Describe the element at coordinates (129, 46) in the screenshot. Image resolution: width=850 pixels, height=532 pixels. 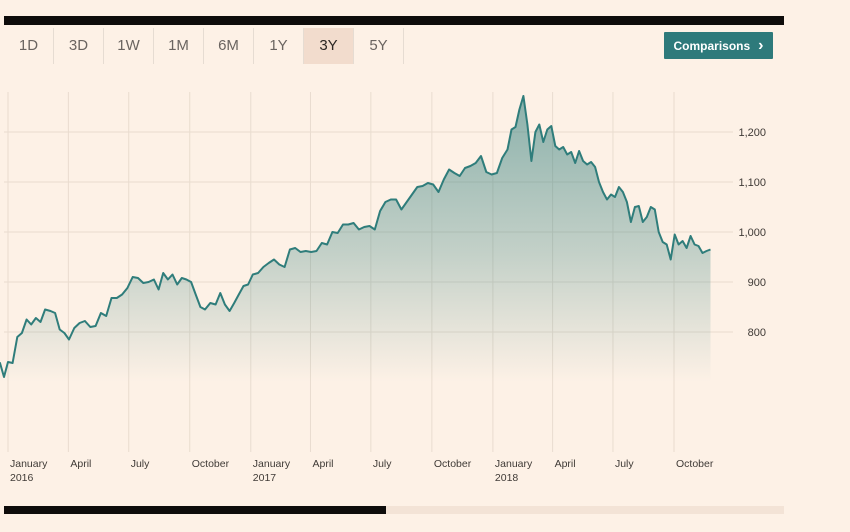
I see `range-button-1w: 1W` at that location.